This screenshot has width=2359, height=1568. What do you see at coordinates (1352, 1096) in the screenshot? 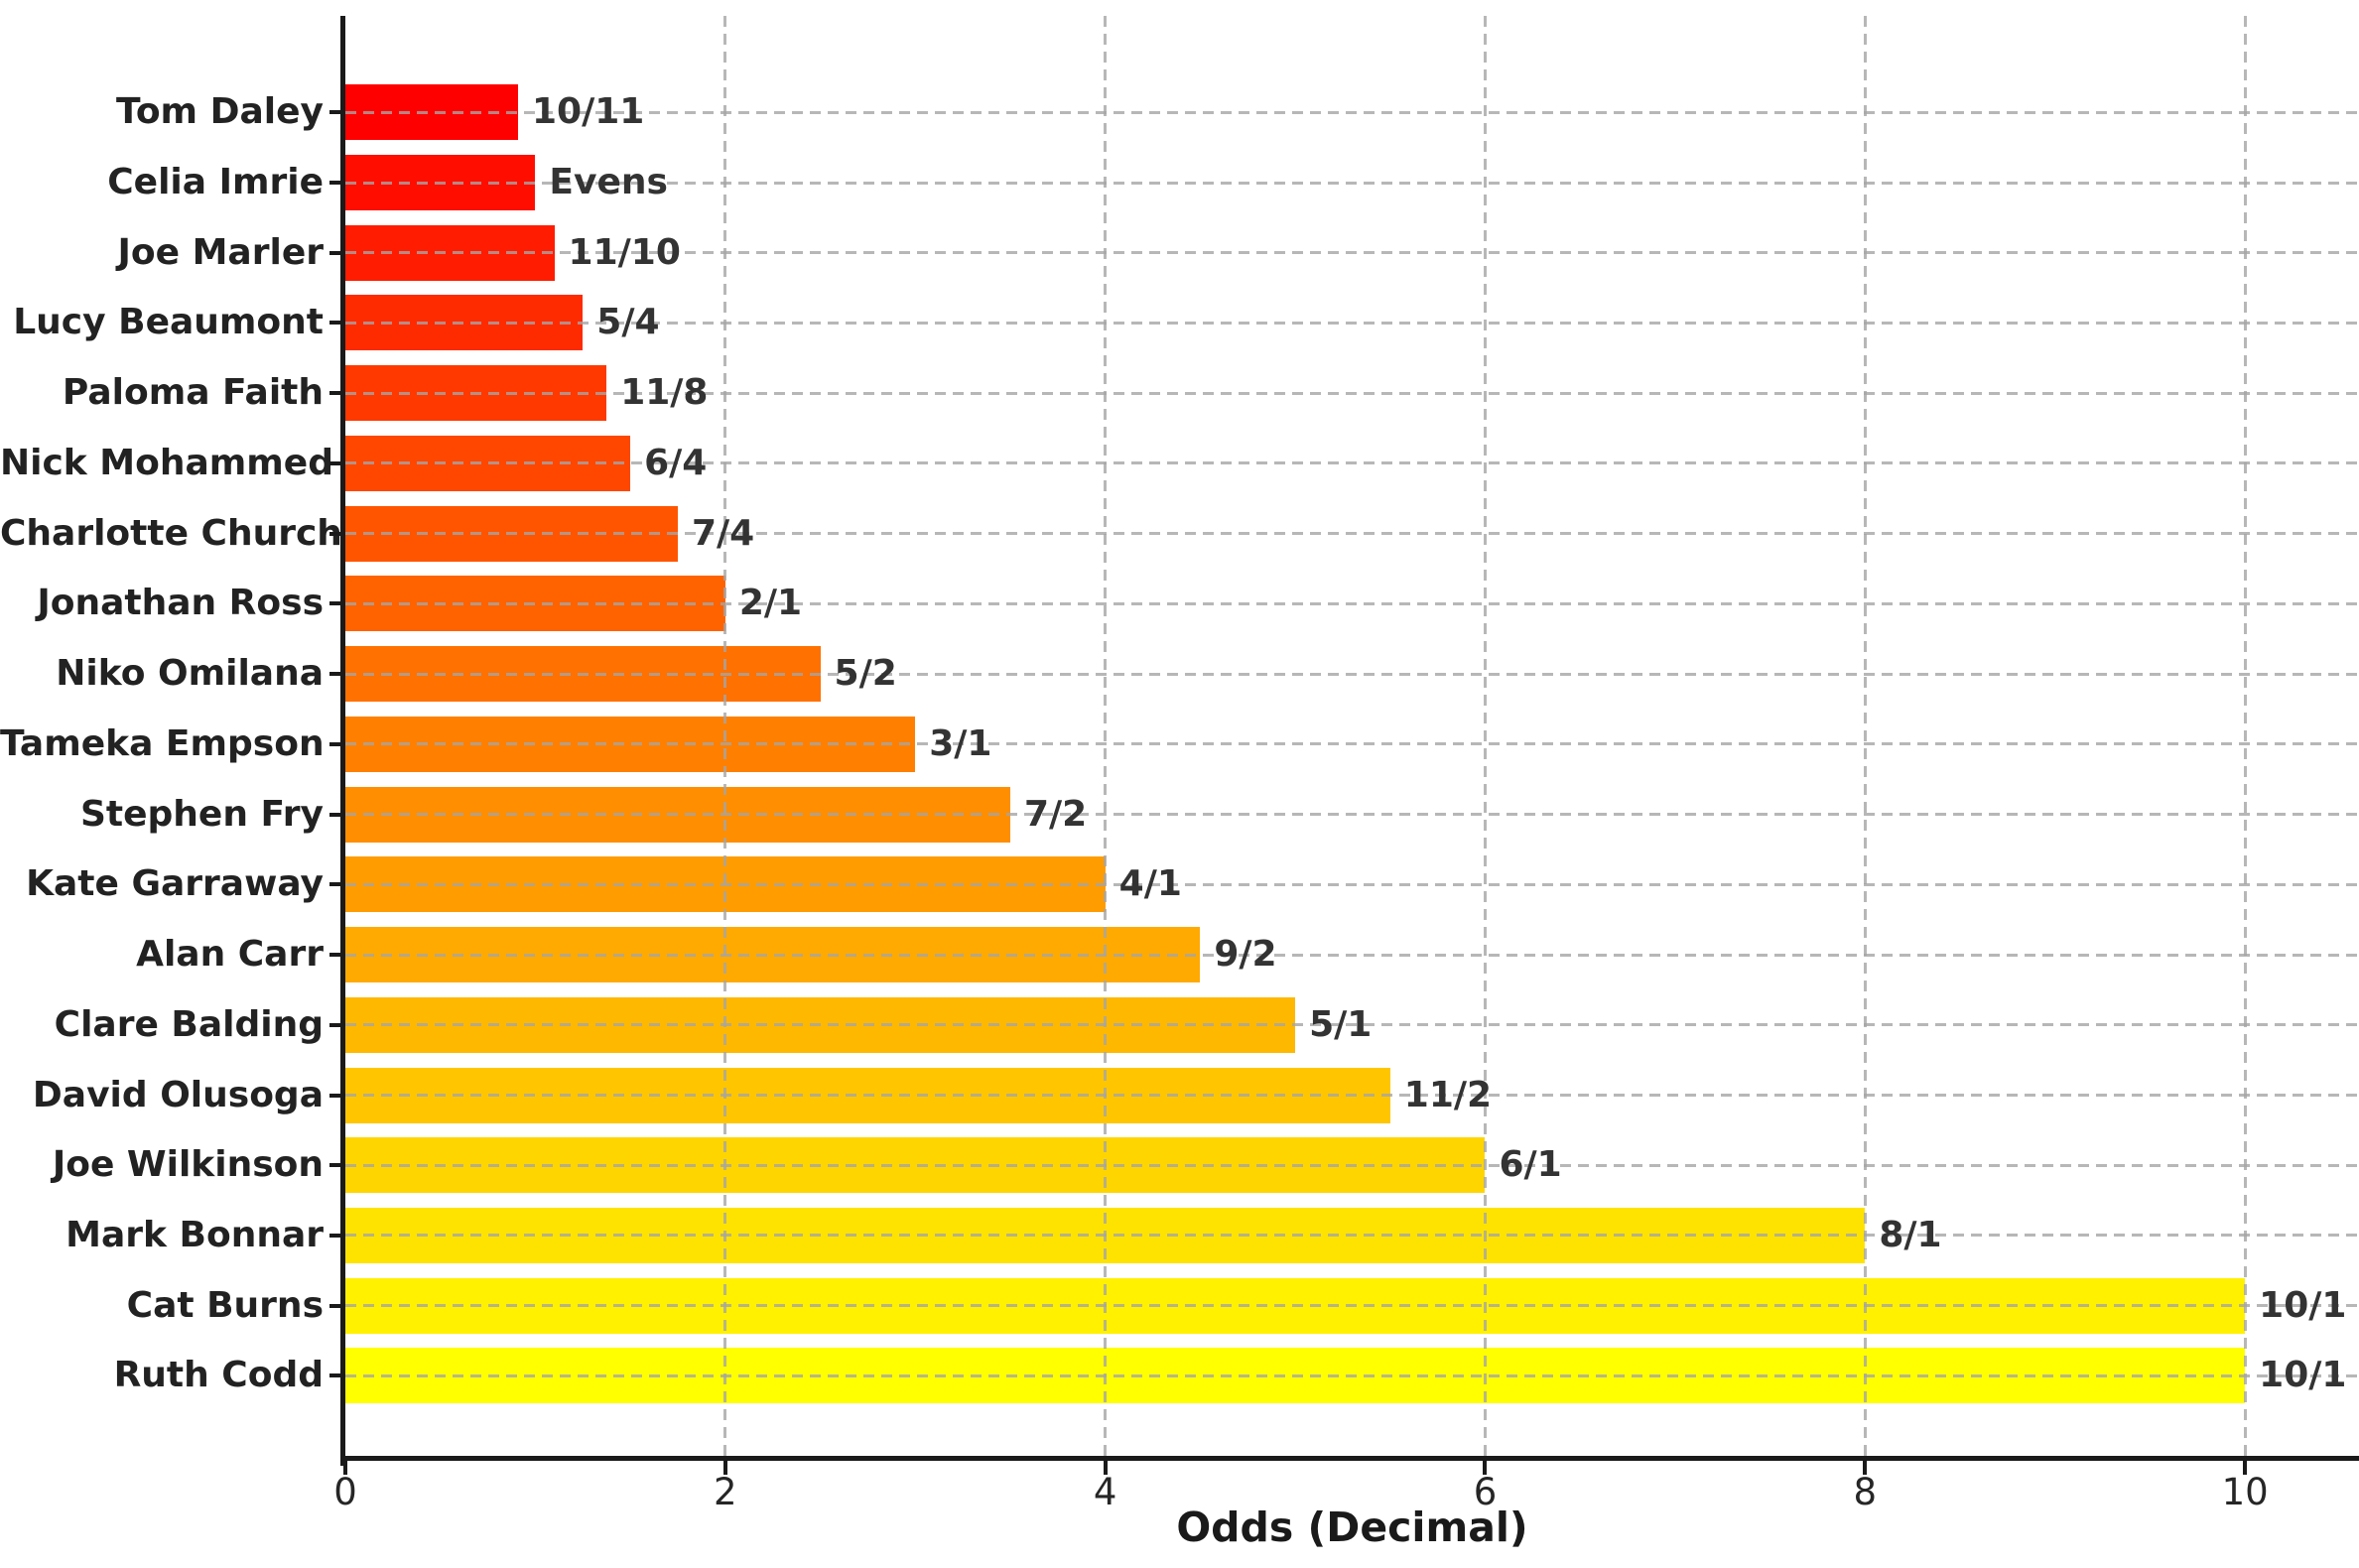
I see `gridline-y-david-olusoga` at bounding box center [1352, 1096].